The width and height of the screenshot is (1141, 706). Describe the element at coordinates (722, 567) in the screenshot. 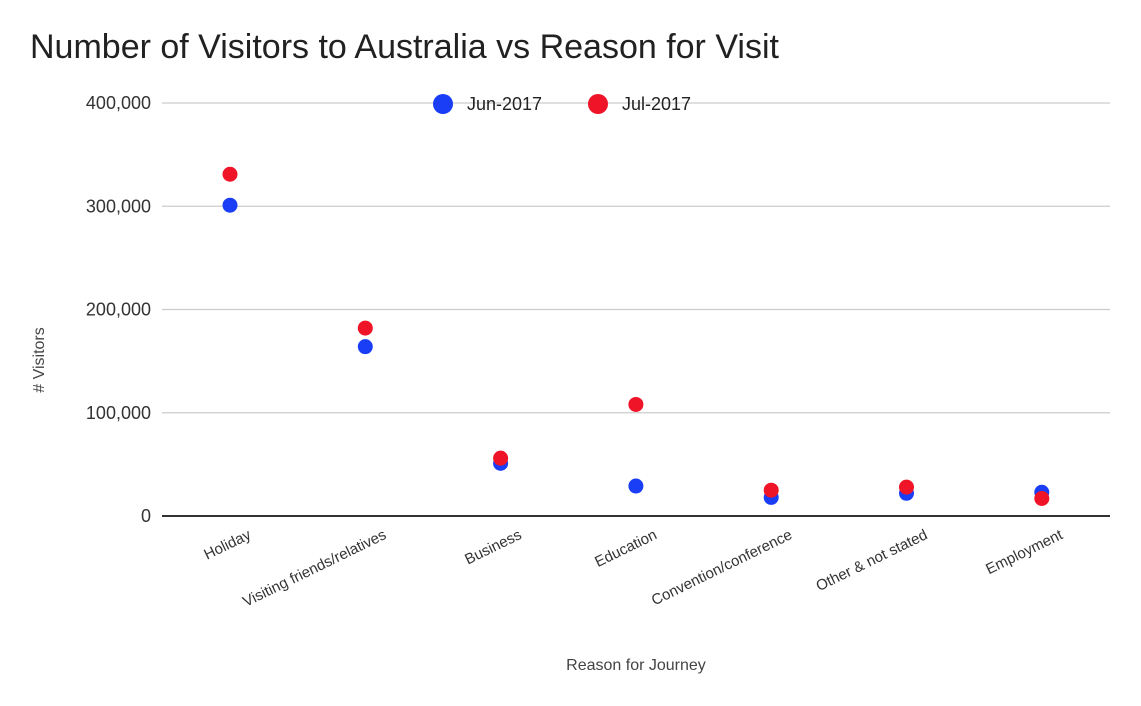

I see `x-tick-label-convention-conference: Convention/conference` at that location.